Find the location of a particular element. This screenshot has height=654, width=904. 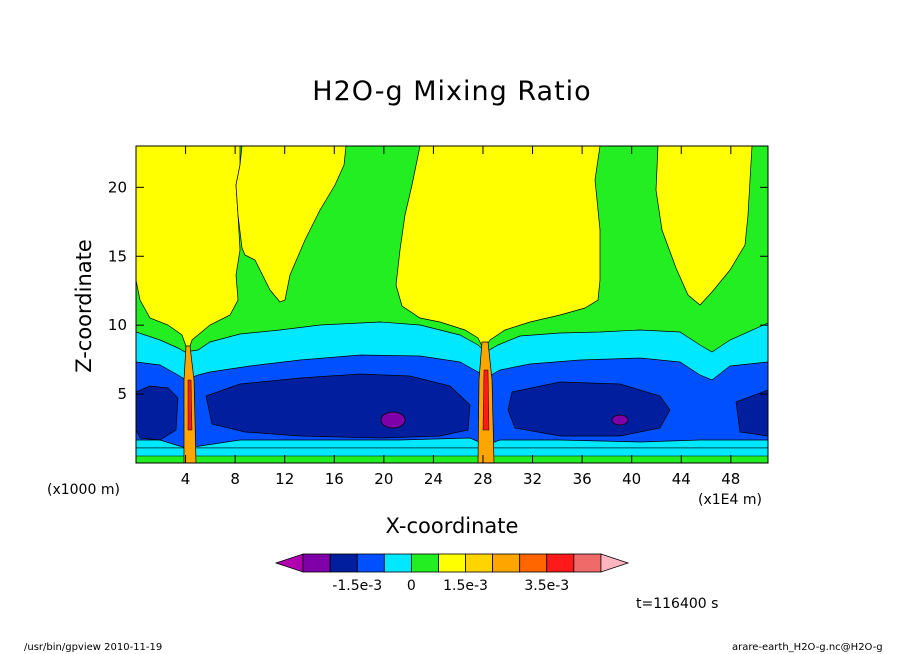

x-tick-label: 48 is located at coordinates (730, 479).